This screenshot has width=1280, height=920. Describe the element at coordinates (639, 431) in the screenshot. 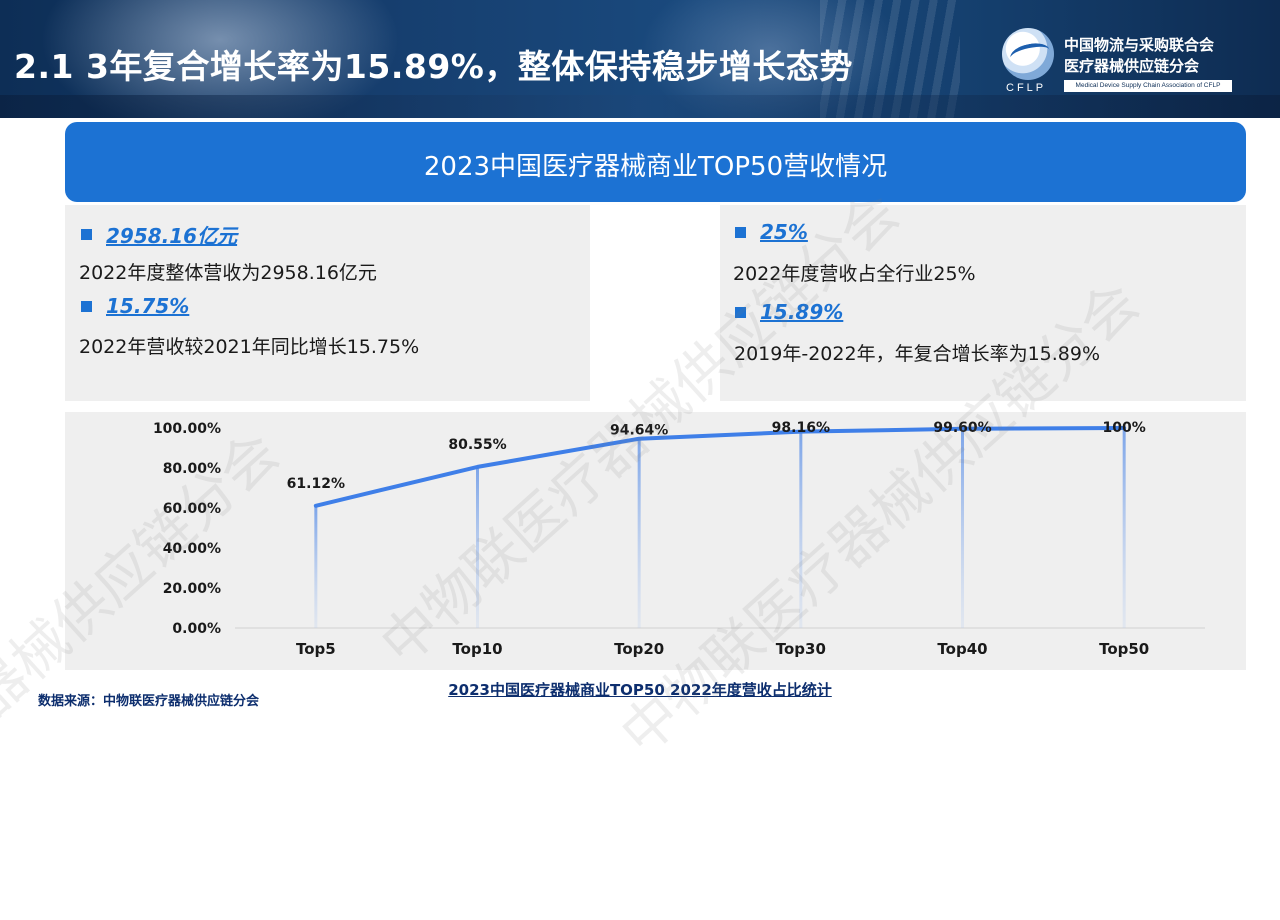

I see `data-label: 94.64%` at that location.